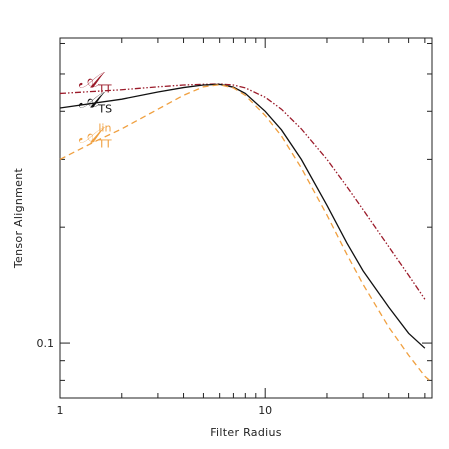  I want to click on y-axis-title: Tensor Alignment, so click(18, 219).